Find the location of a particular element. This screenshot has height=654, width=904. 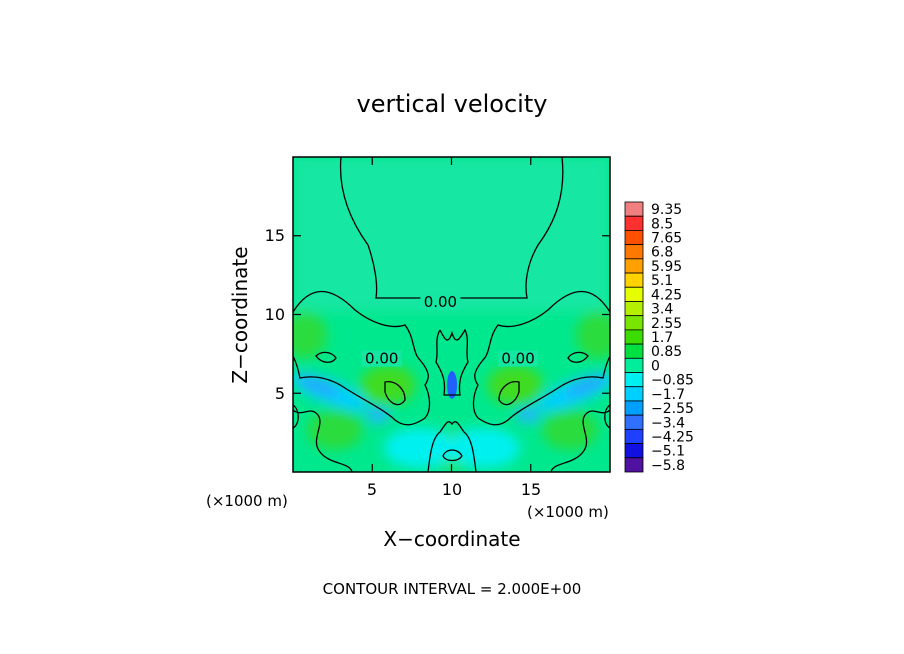

y-tick-label: 10 is located at coordinates (275, 314).